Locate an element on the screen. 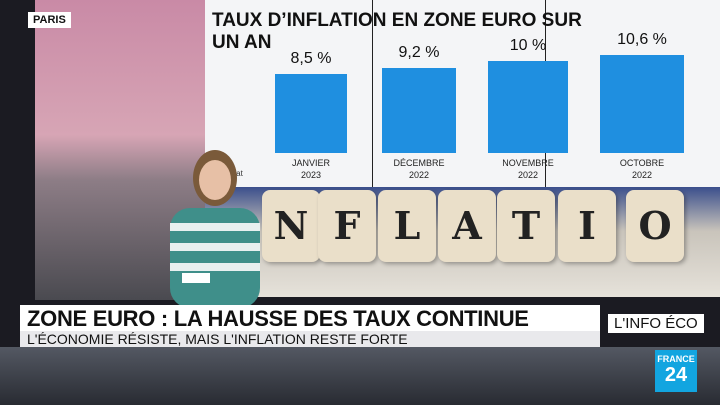 The height and width of the screenshot is (405, 720). die: T is located at coordinates (526, 226).